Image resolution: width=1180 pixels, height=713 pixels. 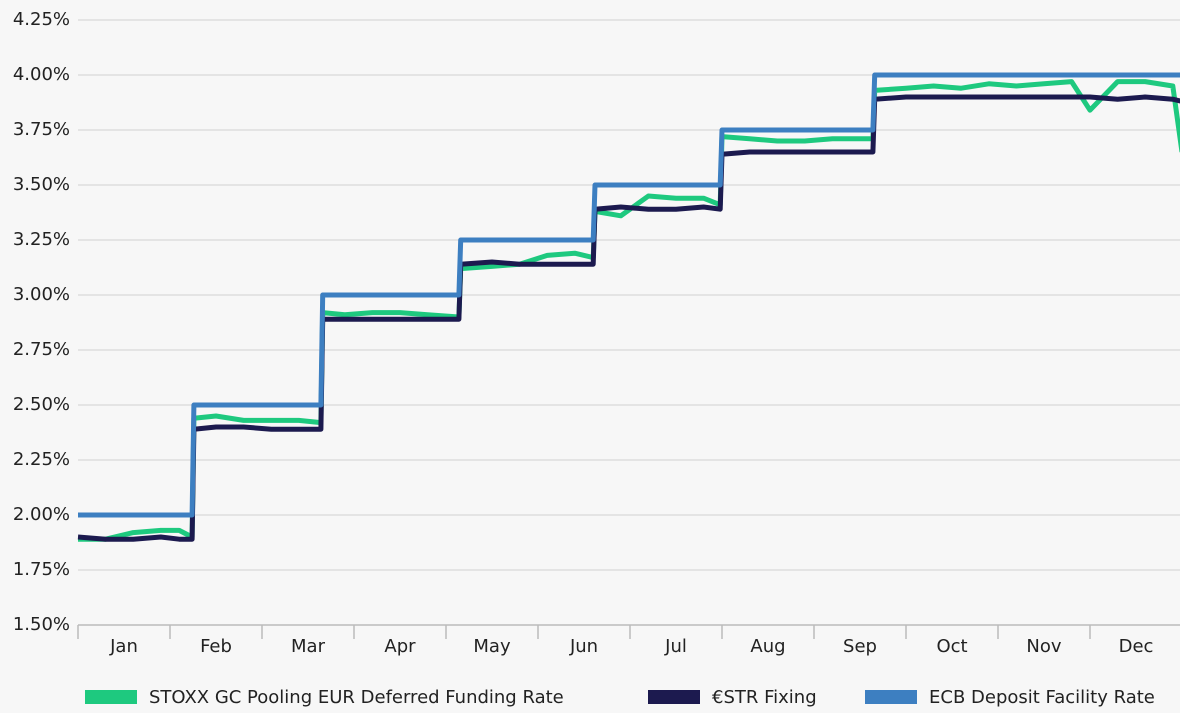 What do you see at coordinates (767, 646) in the screenshot?
I see `x-tick-label: Aug` at bounding box center [767, 646].